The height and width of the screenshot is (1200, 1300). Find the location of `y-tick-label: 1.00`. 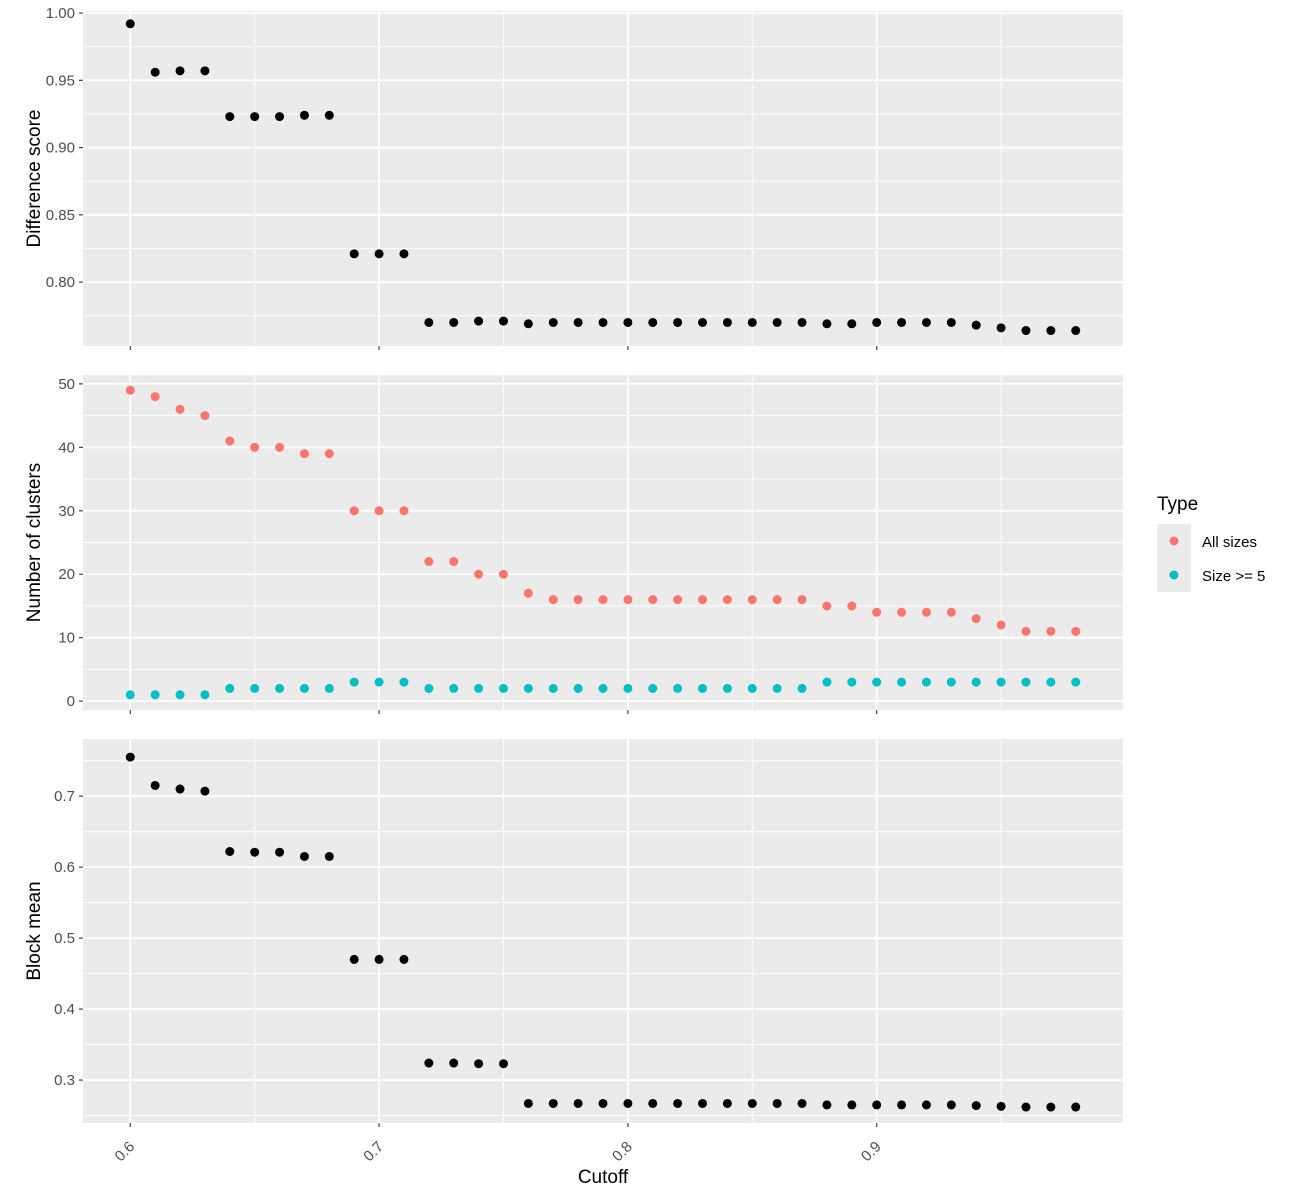

y-tick-label: 1.00 is located at coordinates (60, 13).